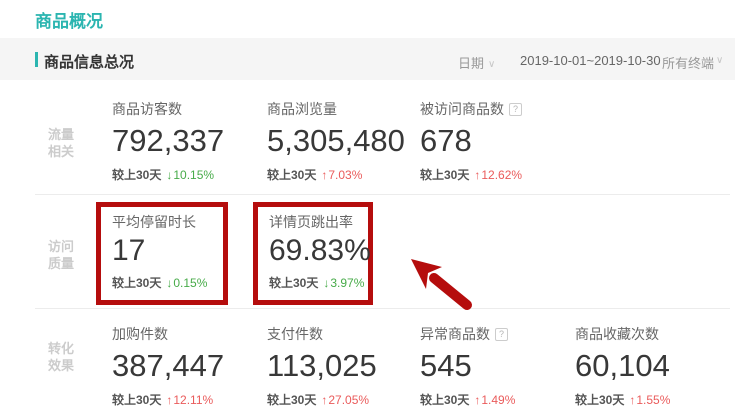  I want to click on metric-label: 支付件数, so click(295, 334).